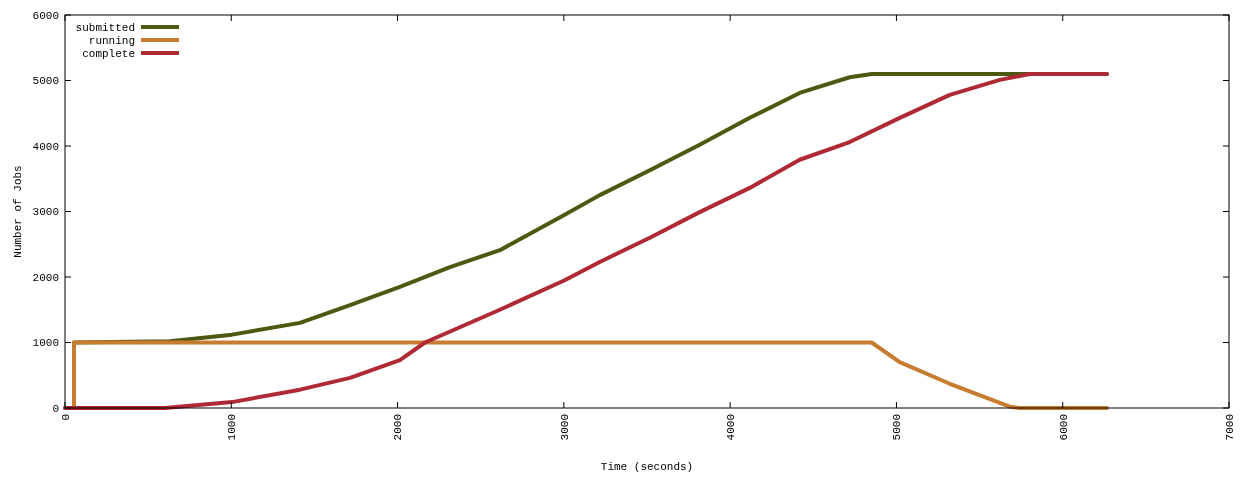  What do you see at coordinates (45, 146) in the screenshot?
I see `y-tick-label: 4000` at bounding box center [45, 146].